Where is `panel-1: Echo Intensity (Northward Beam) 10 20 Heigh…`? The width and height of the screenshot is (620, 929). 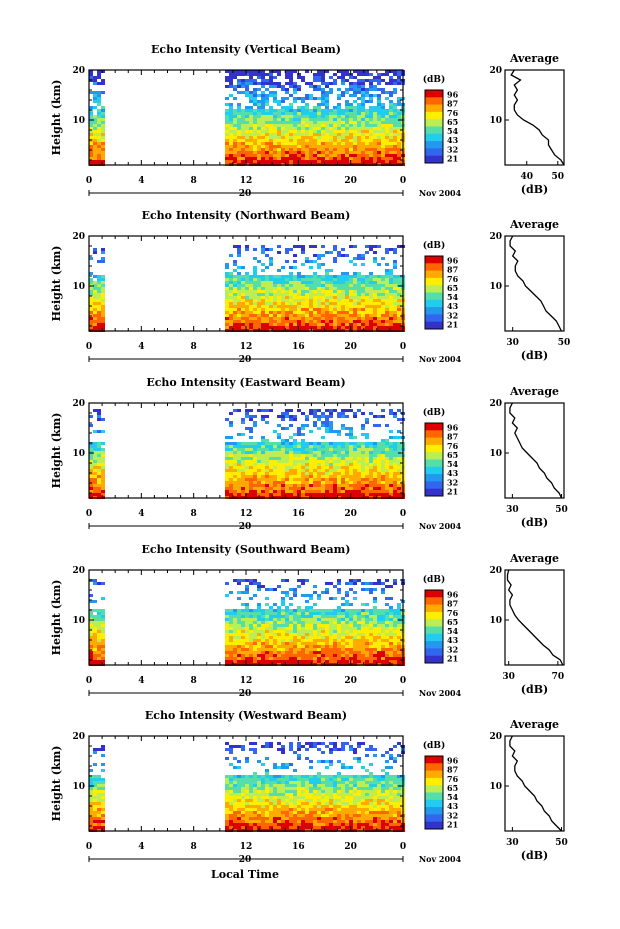
panel-1: Echo Intensity (Northward Beam) 10 20 Heigh… is located at coordinates (310, 287).